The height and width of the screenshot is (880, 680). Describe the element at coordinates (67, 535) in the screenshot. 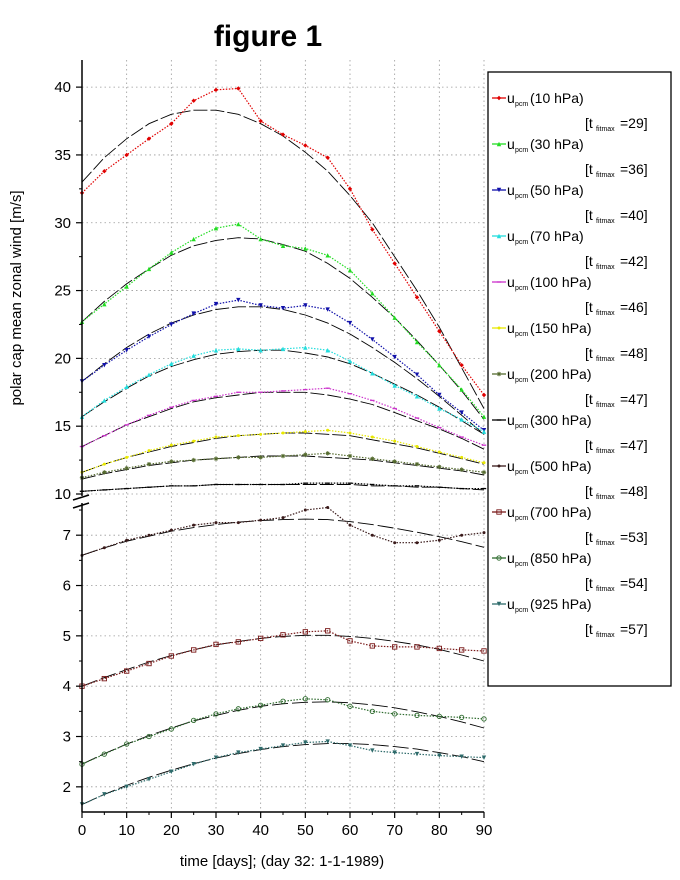

I see `y-tick-label: 7` at that location.